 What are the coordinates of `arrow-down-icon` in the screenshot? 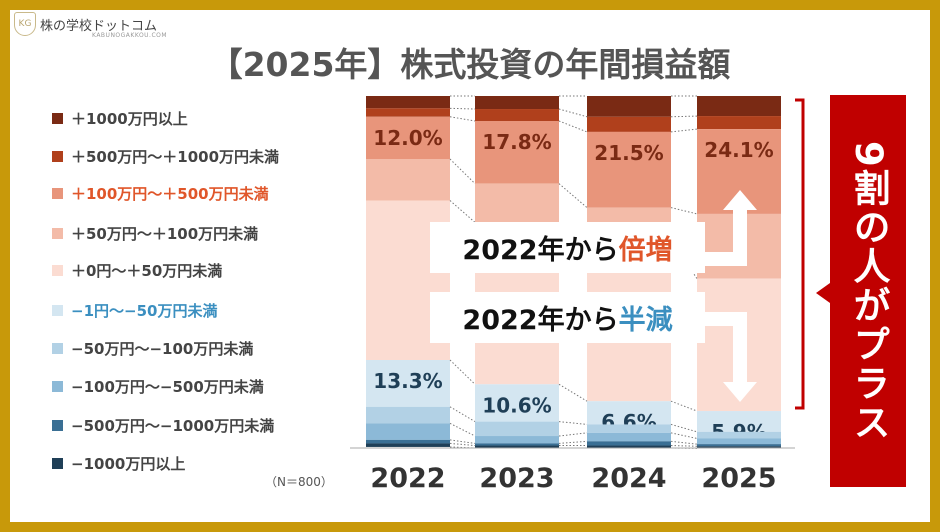 It's located at (731, 357).